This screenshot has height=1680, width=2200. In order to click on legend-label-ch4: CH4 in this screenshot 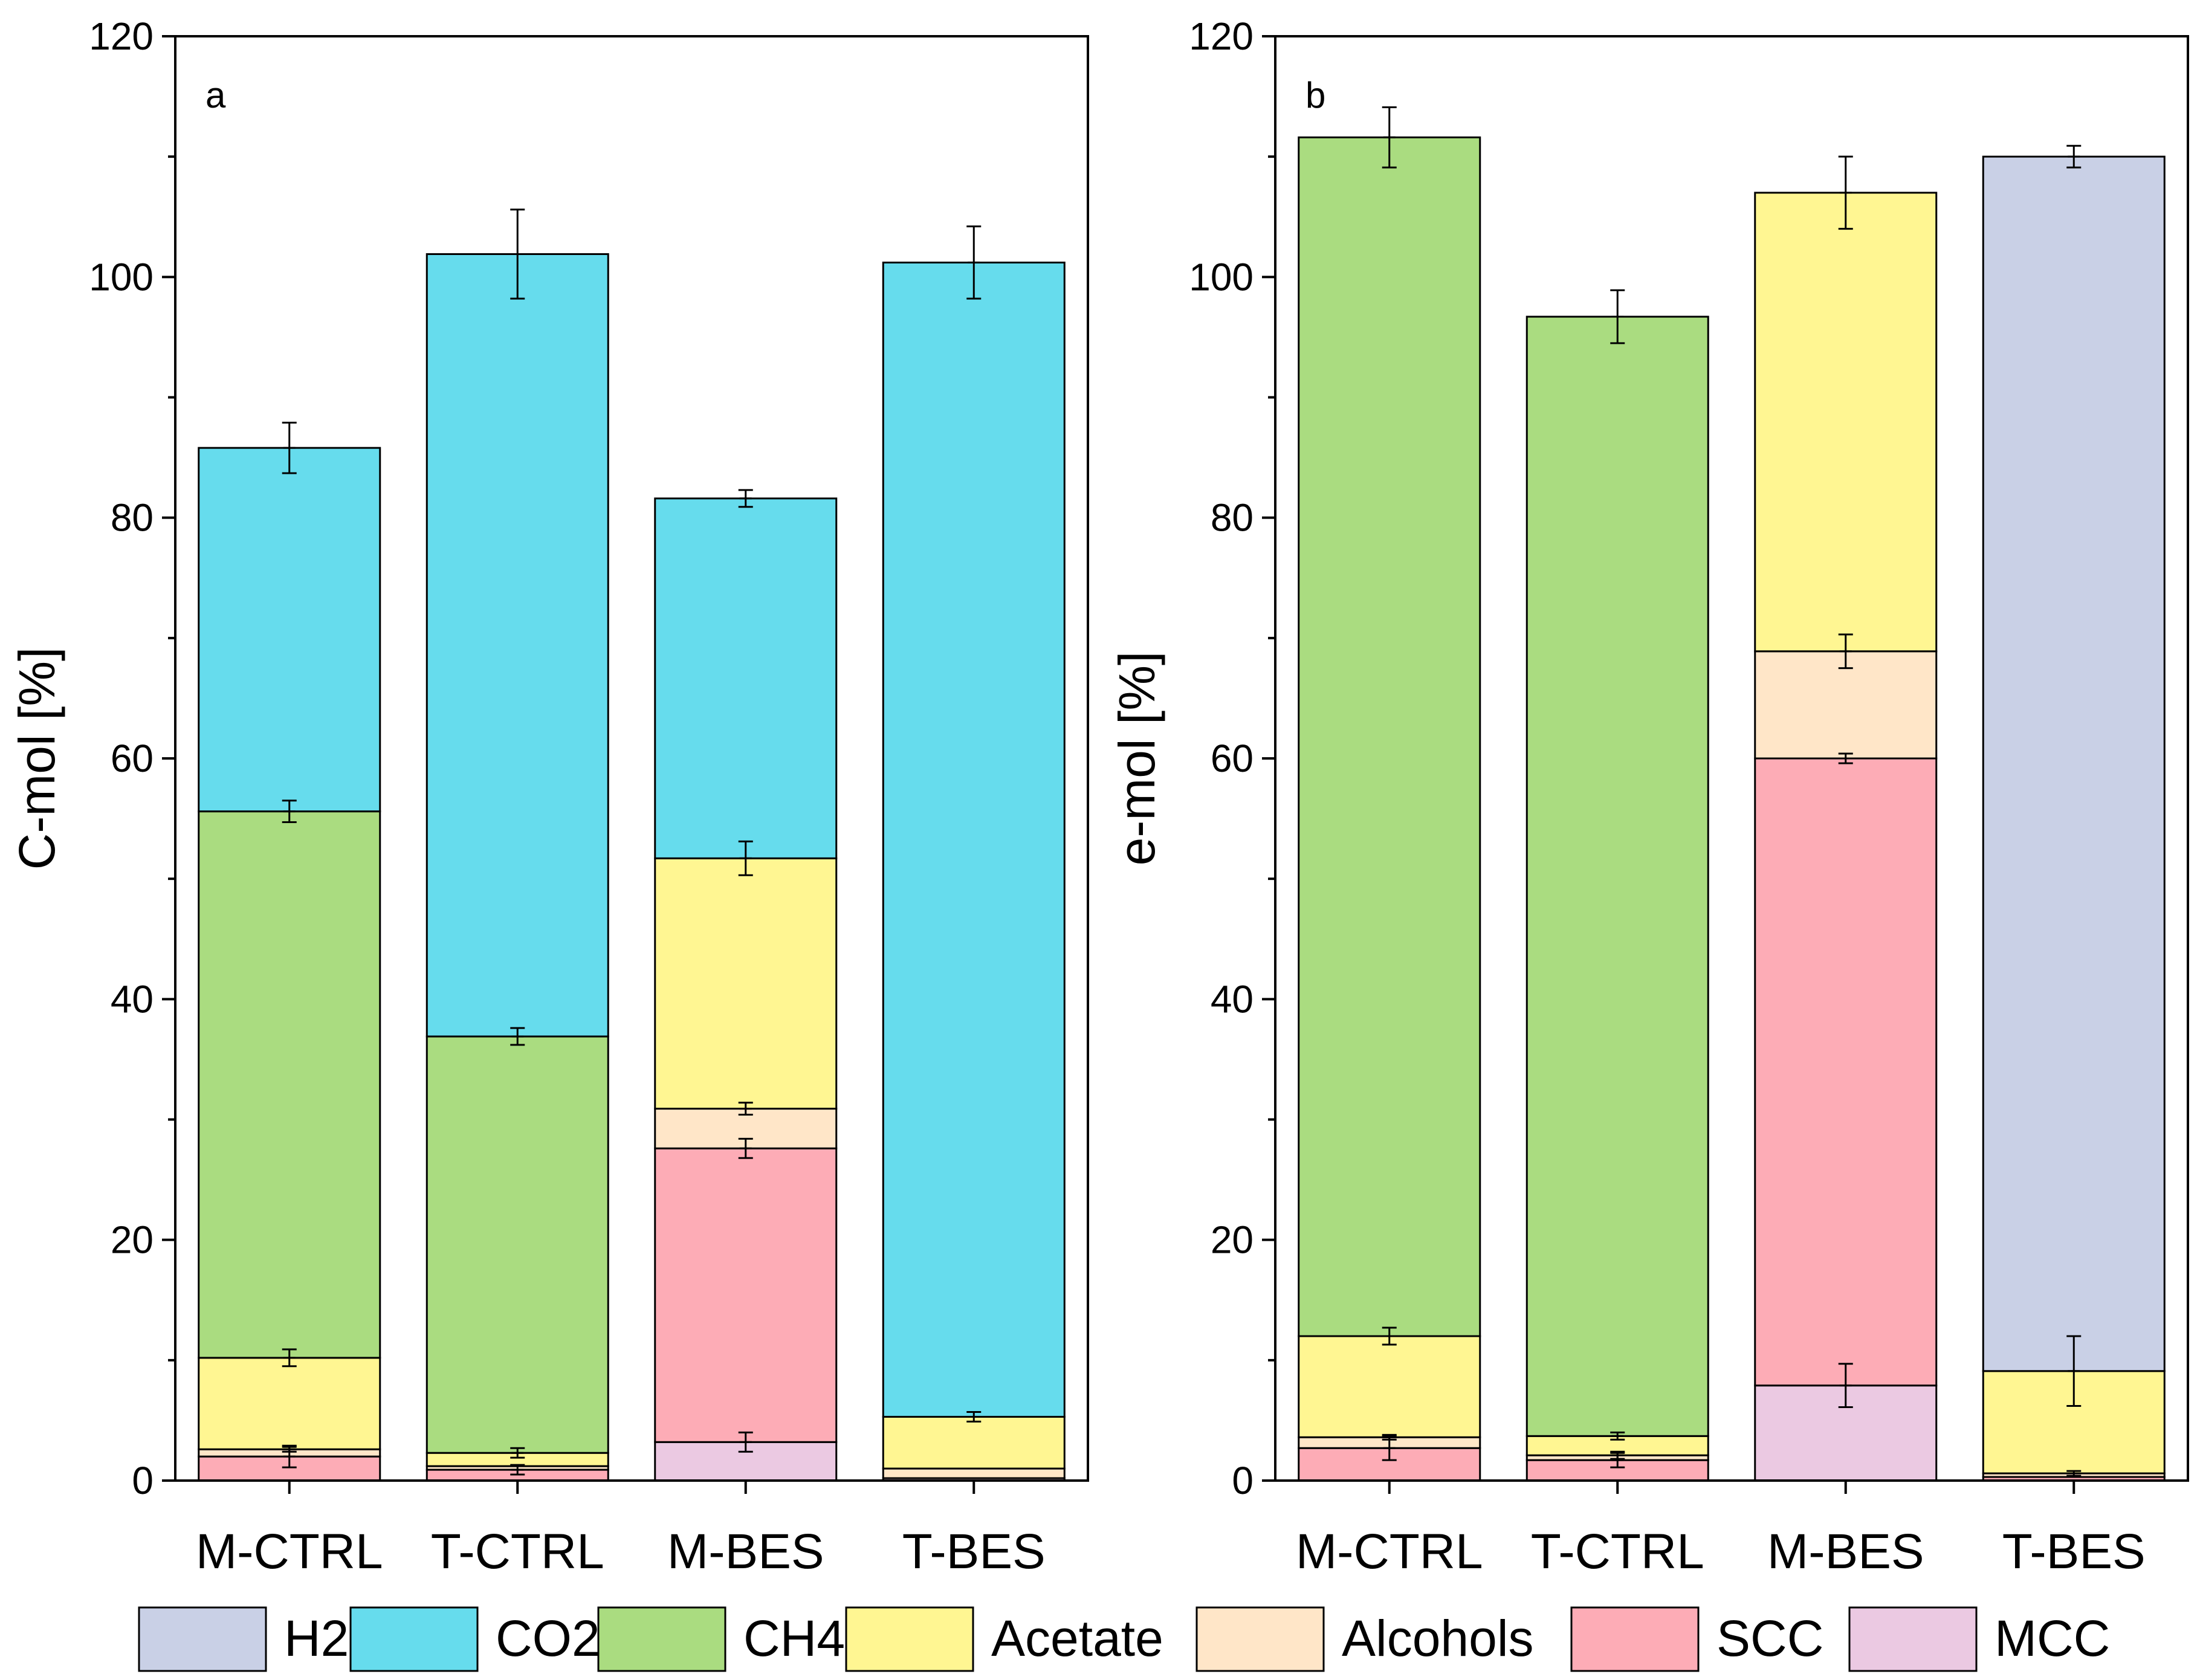, I will do `click(794, 1638)`.